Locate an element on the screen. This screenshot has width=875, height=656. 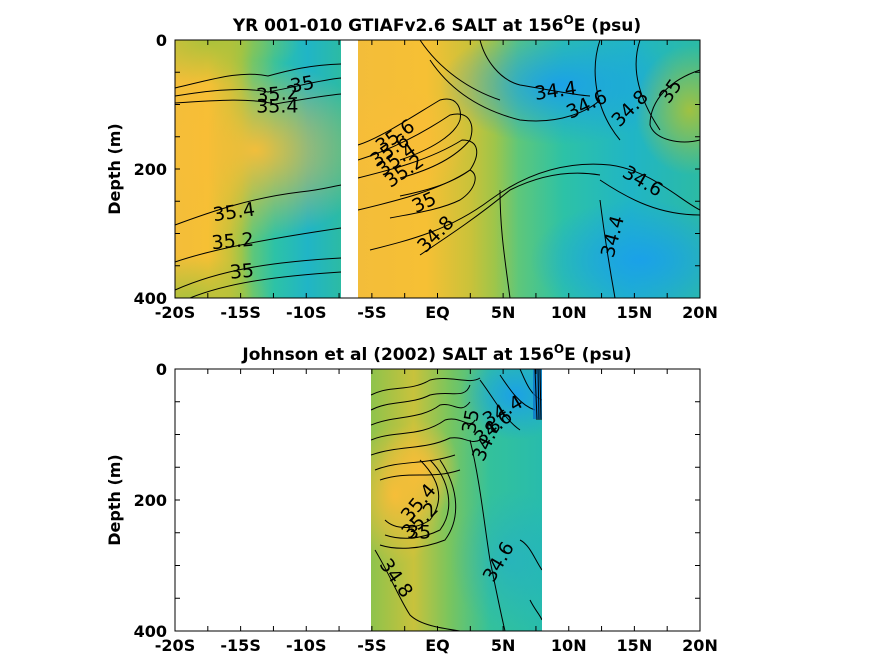
panel-2-shading is located at coordinates (456, 500).